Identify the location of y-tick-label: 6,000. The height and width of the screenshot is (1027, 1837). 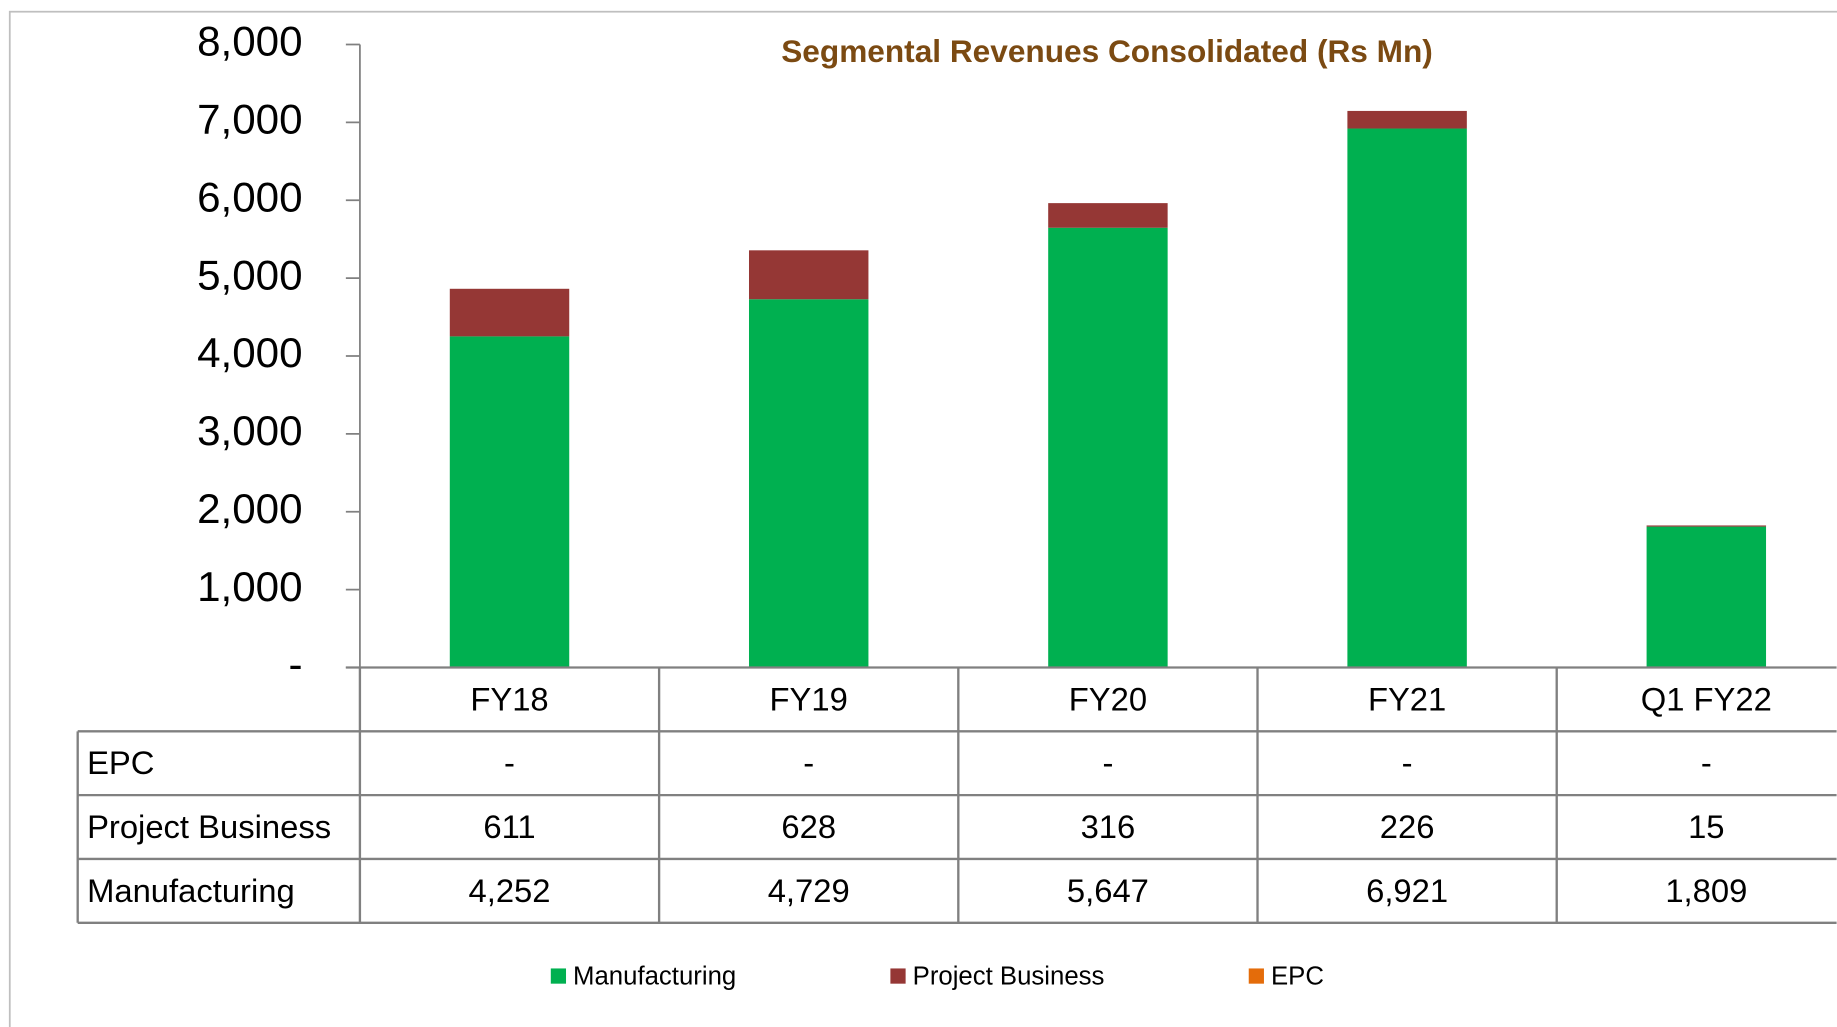
(249, 196).